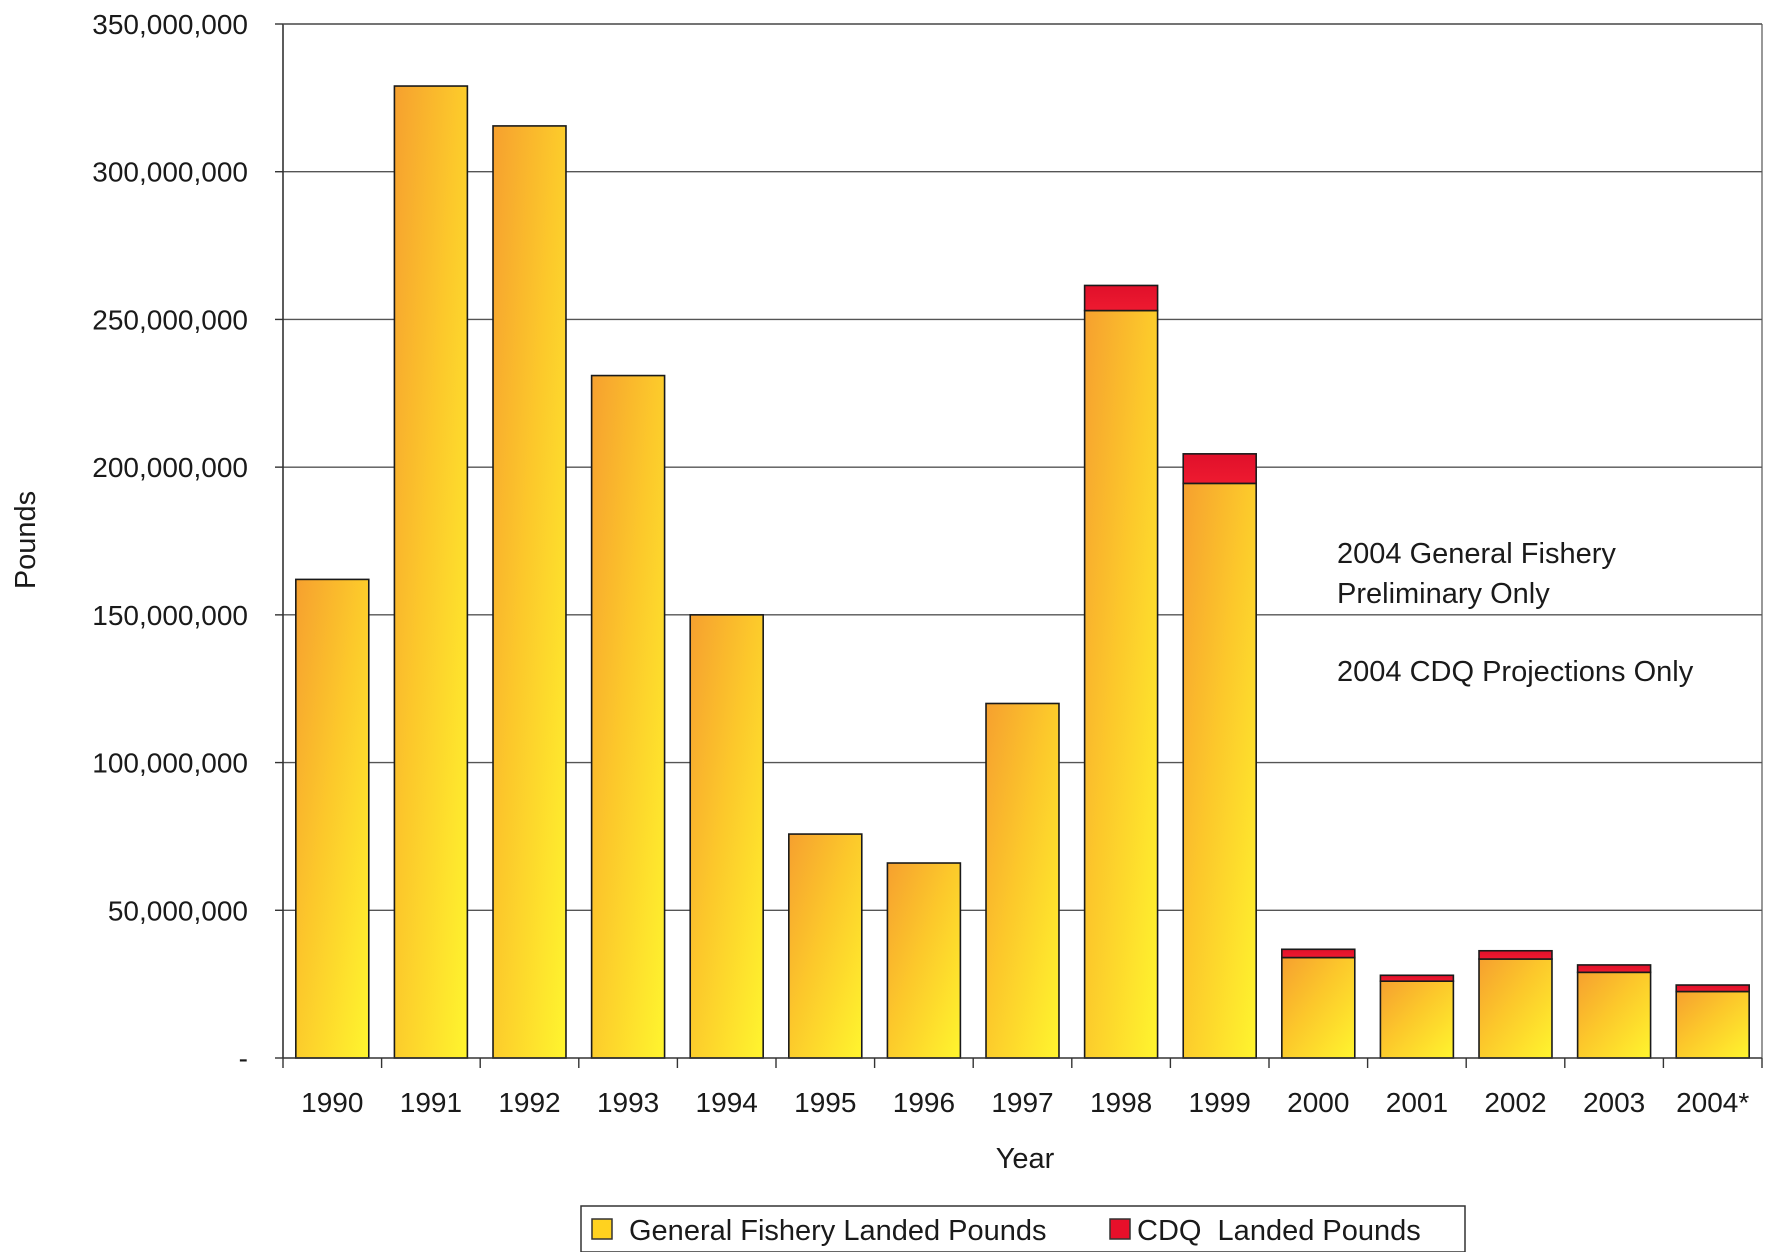 This screenshot has height=1252, width=1767. I want to click on x-tick-label: 1990, so click(332, 1102).